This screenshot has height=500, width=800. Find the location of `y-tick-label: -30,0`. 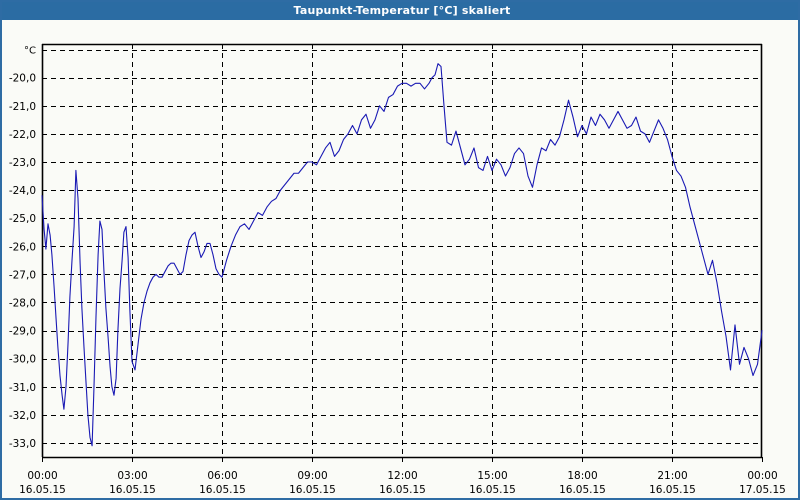

y-tick-label: -30,0 is located at coordinates (22, 360).